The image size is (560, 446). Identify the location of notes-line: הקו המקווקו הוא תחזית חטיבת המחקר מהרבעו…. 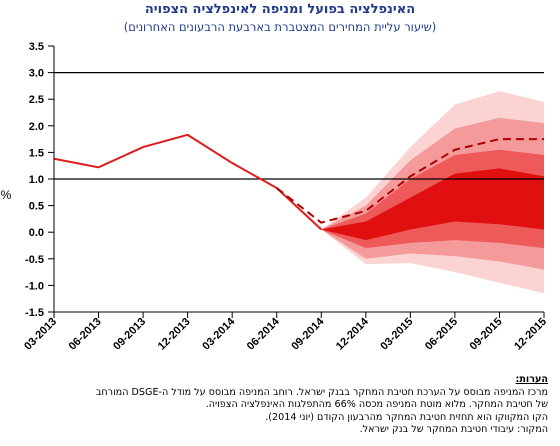
(406, 417).